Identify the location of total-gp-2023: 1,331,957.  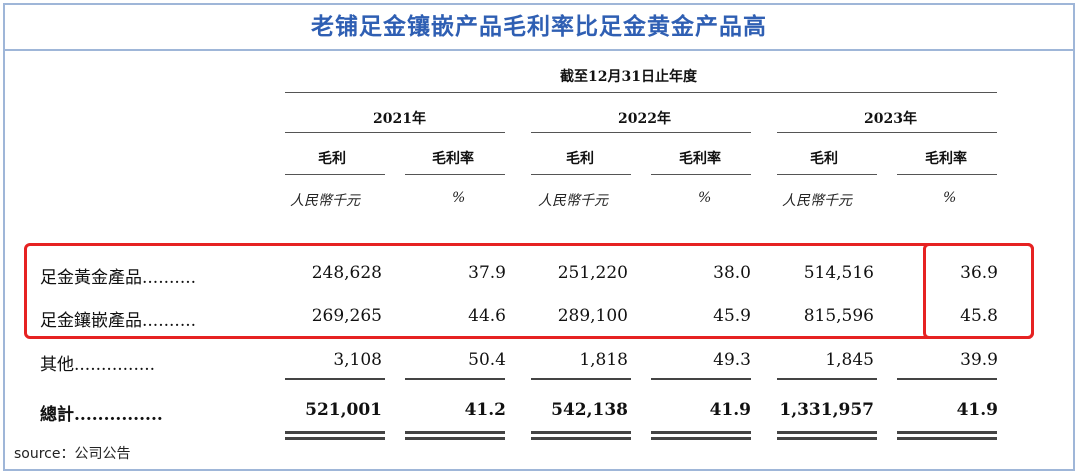
(826, 410).